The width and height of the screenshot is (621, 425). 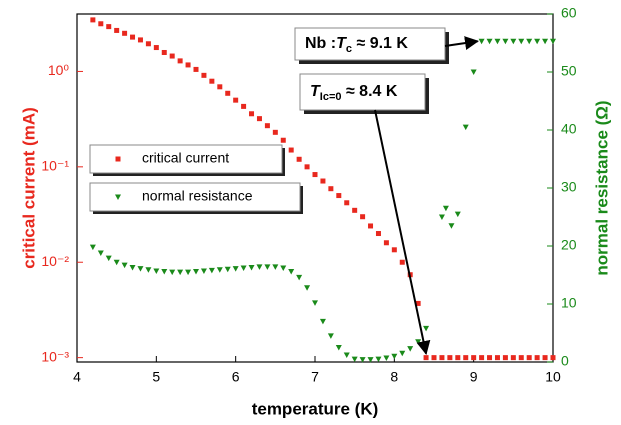 What do you see at coordinates (402, 232) in the screenshot?
I see `annotation-arrow` at bounding box center [402, 232].